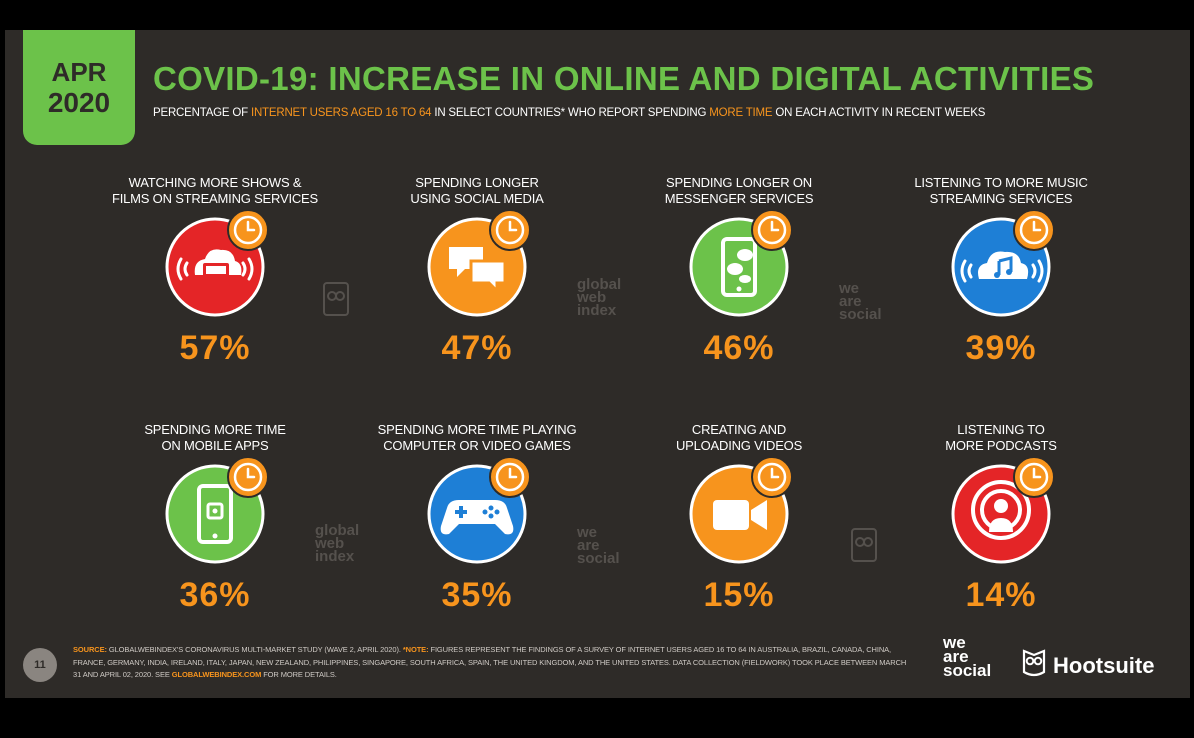 The height and width of the screenshot is (738, 1194). What do you see at coordinates (215, 595) in the screenshot?
I see `activity-value: 36%` at bounding box center [215, 595].